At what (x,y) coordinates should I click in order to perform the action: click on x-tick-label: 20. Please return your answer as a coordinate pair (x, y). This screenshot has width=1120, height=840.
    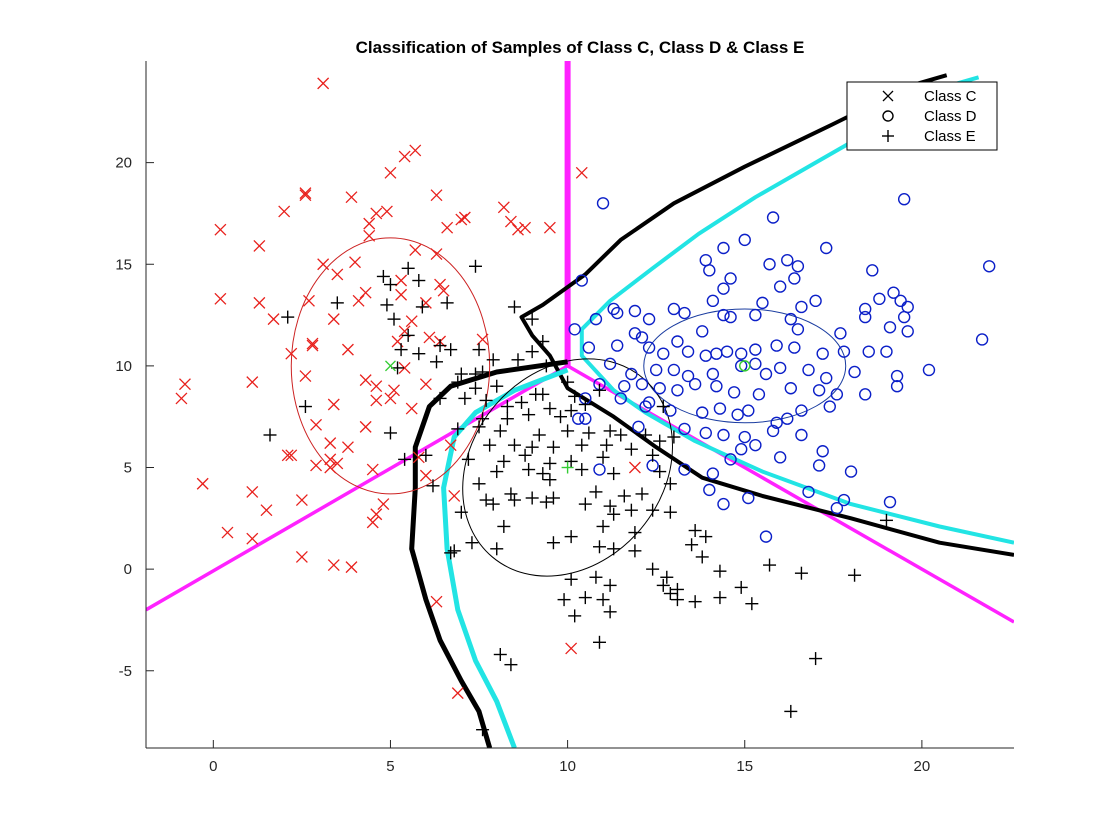
    Looking at the image, I should click on (922, 766).